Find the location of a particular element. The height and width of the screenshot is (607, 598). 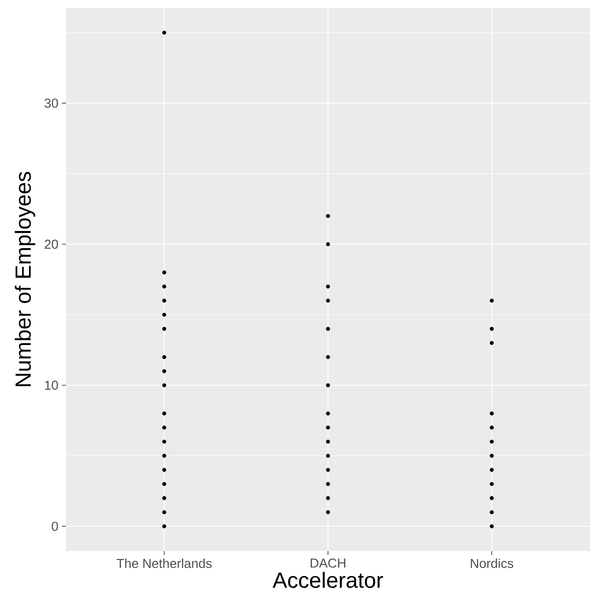

x-tick-label: Nordics is located at coordinates (492, 563).